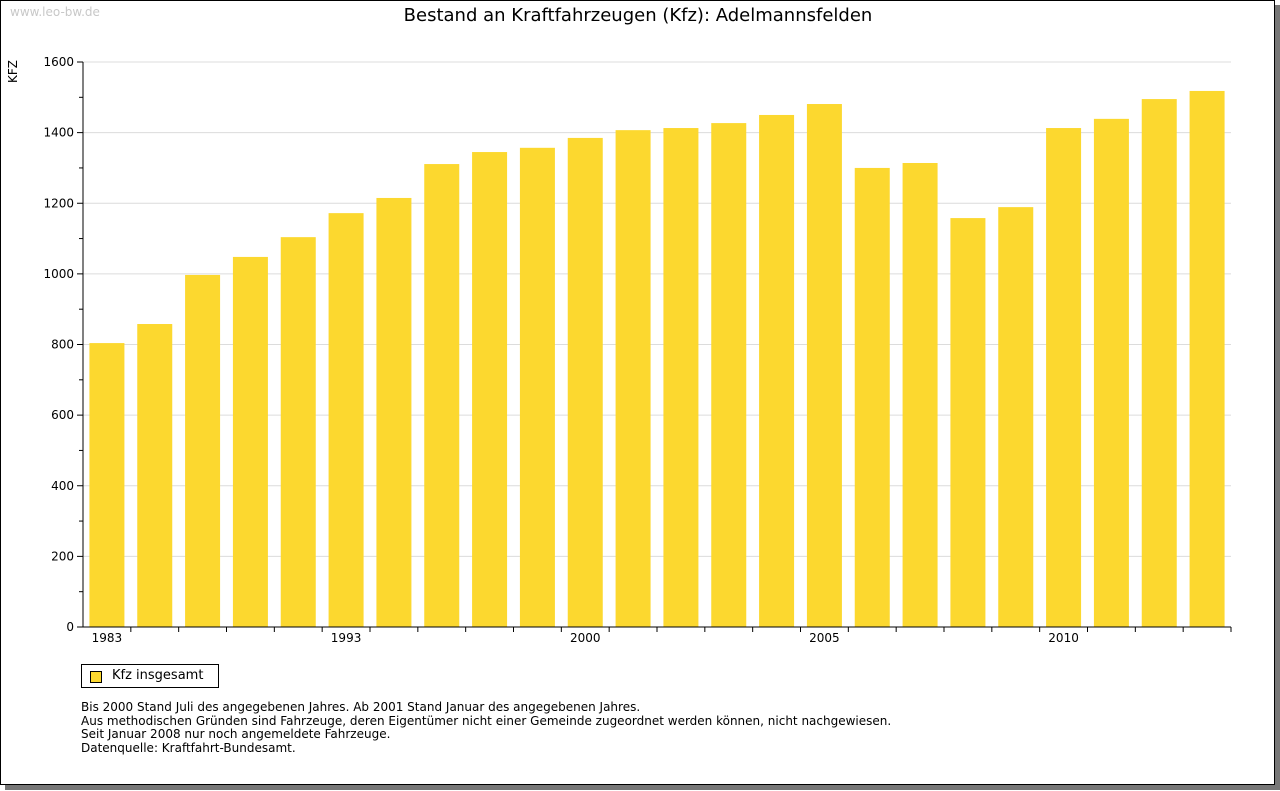 Image resolution: width=1280 pixels, height=791 pixels. I want to click on y-tick-label: 0, so click(70, 627).